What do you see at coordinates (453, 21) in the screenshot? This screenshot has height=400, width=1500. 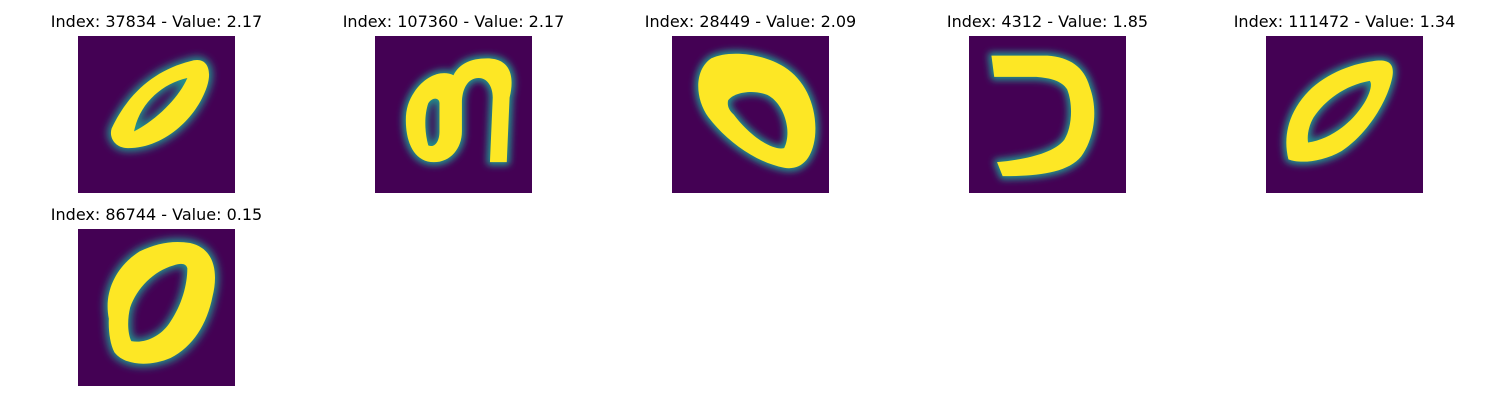 I see `panel-title: Index: 107360 - Value: 2.17` at bounding box center [453, 21].